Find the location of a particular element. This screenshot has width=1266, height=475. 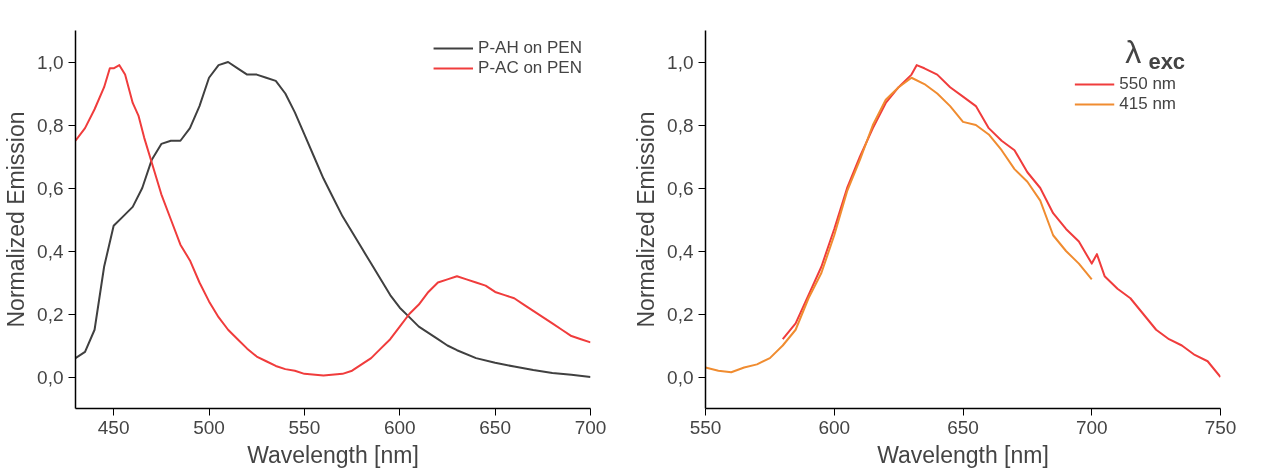

legend-label: 415 nm is located at coordinates (1147, 104).